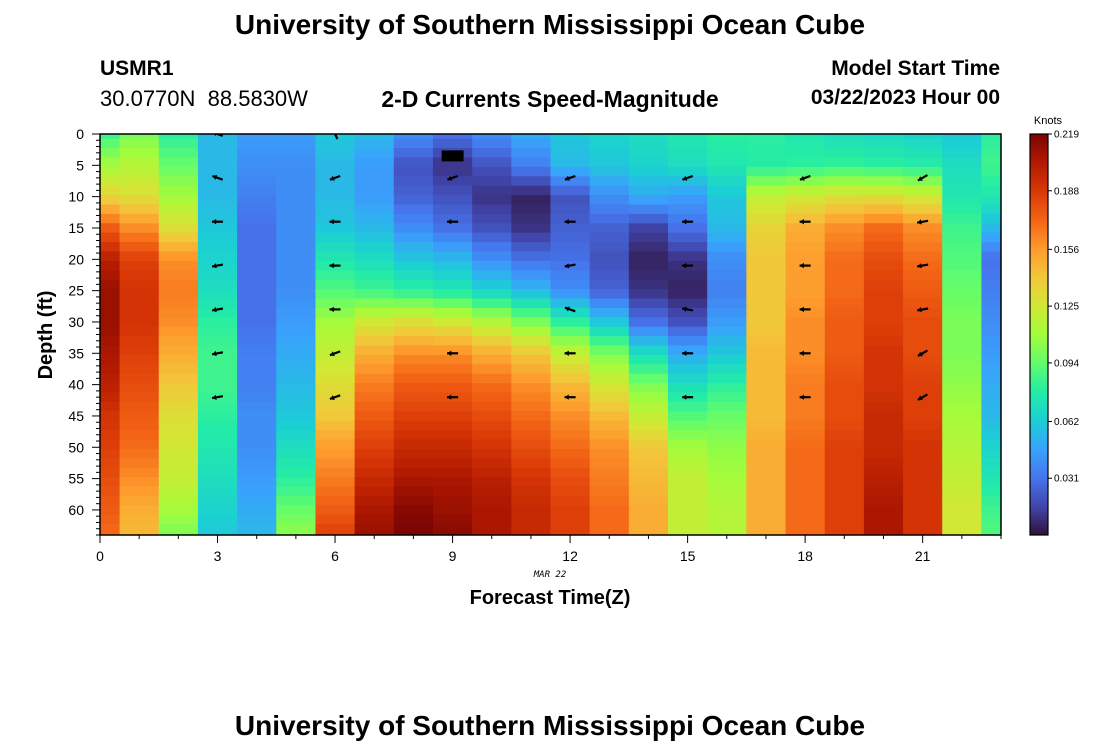 The height and width of the screenshot is (750, 1100). Describe the element at coordinates (1066, 422) in the screenshot. I see `colorbar-tick-label: 0.062` at that location.